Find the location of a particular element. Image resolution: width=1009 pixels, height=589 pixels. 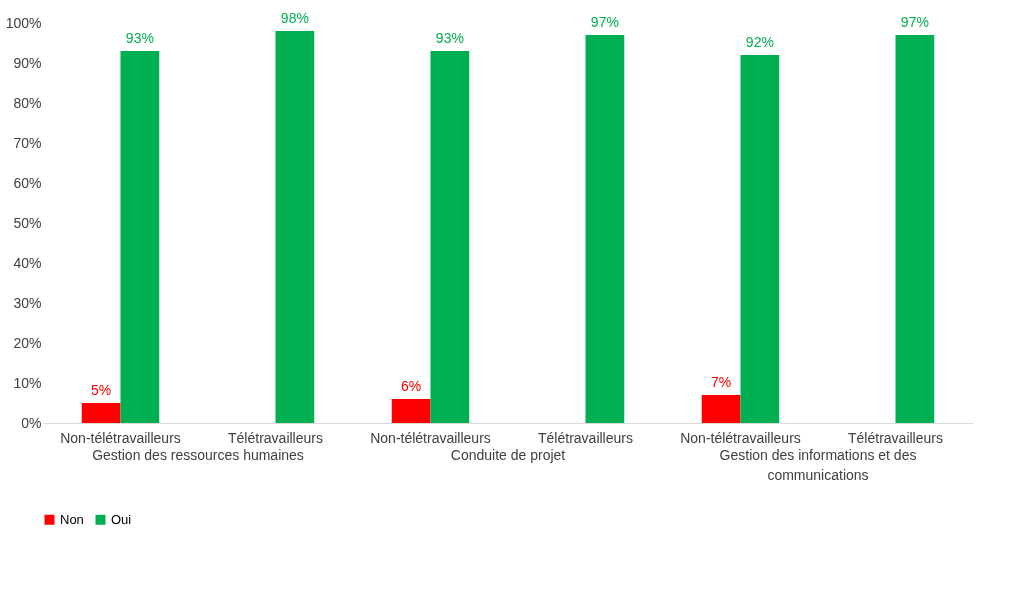

text: Gestion des informations et des communications is located at coordinates (818, 465).